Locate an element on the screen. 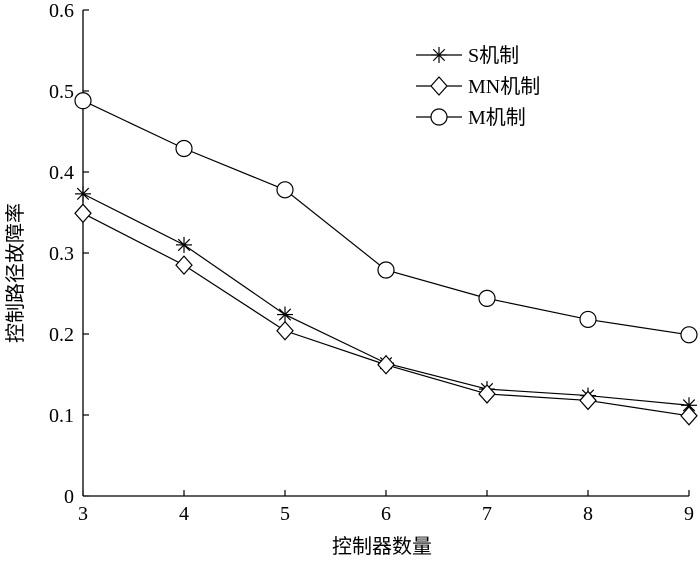  x-axis-title: 控制器数量 is located at coordinates (382, 546).